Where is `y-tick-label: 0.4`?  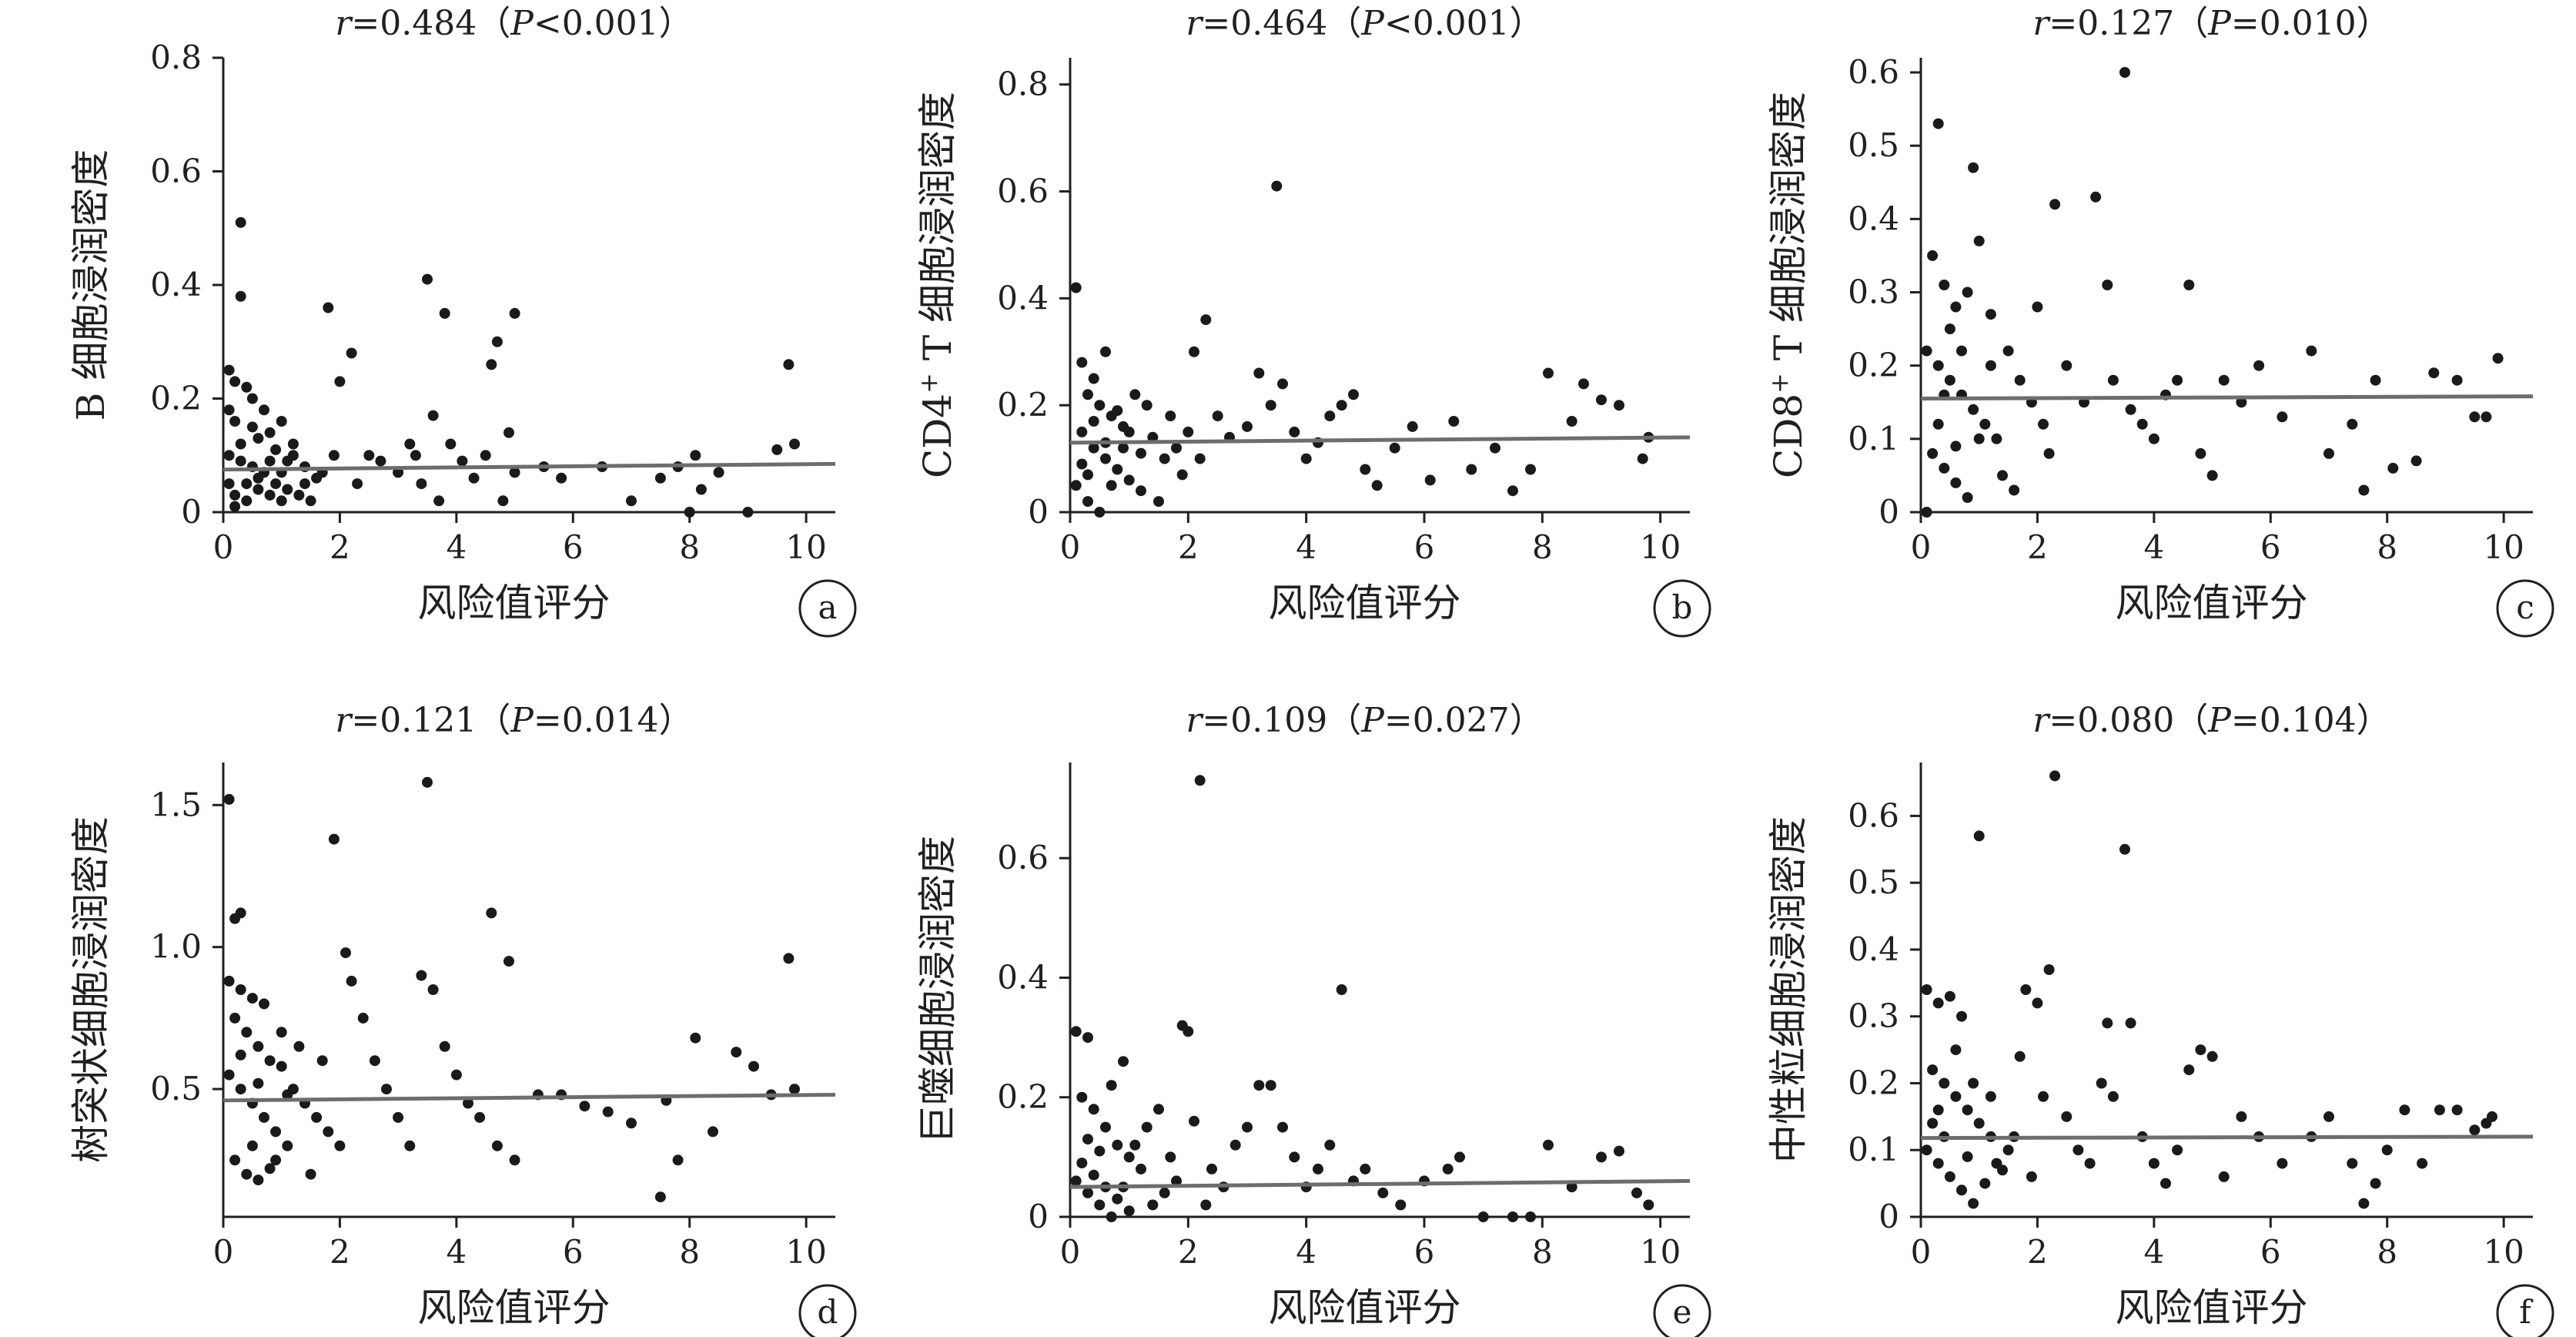 y-tick-label: 0.4 is located at coordinates (1023, 298).